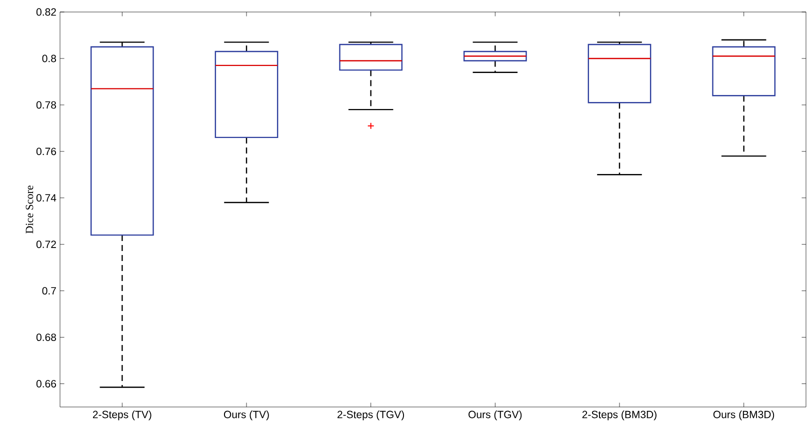  I want to click on x-tick-label: 2-Steps (TV), so click(122, 415).